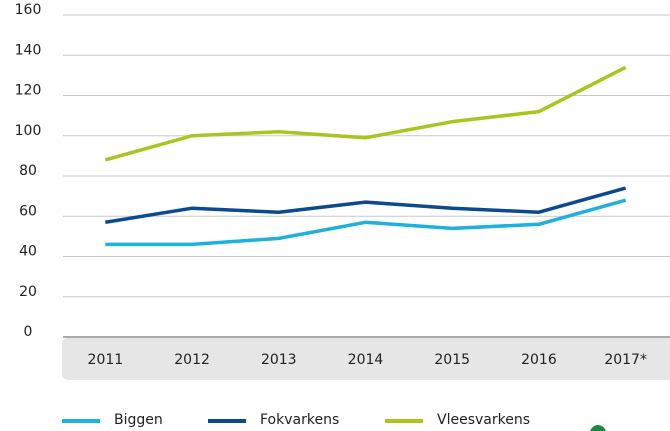 Image resolution: width=670 pixels, height=431 pixels. What do you see at coordinates (28, 211) in the screenshot?
I see `y-tick-label: 60` at bounding box center [28, 211].